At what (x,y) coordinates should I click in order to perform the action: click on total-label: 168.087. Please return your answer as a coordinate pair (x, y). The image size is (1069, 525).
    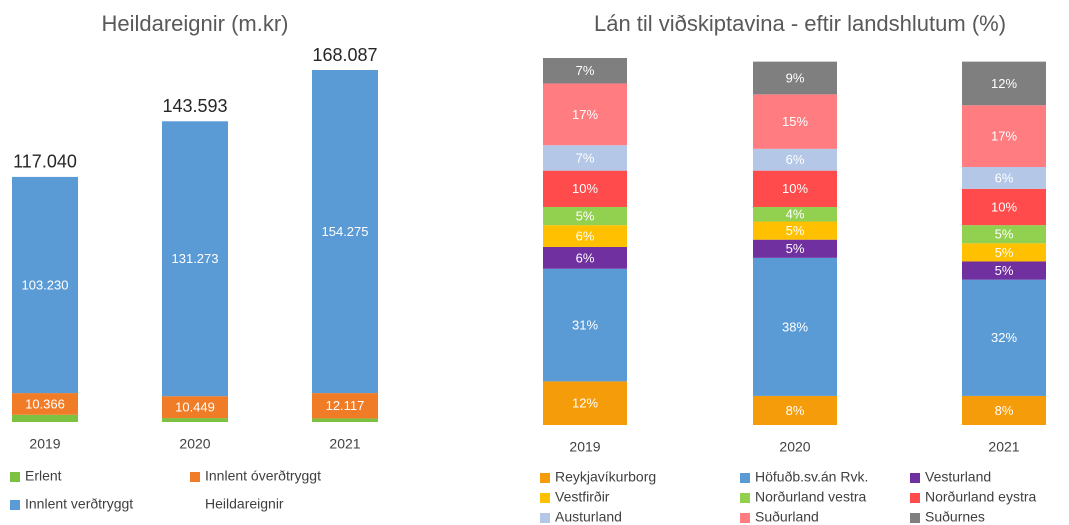
    Looking at the image, I should click on (344, 55).